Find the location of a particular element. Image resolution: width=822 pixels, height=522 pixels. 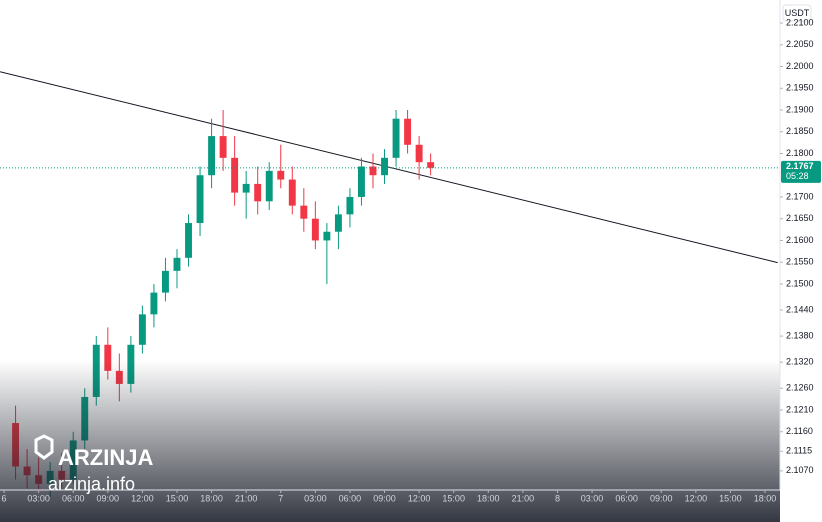

watermark-logo is located at coordinates (44, 447).